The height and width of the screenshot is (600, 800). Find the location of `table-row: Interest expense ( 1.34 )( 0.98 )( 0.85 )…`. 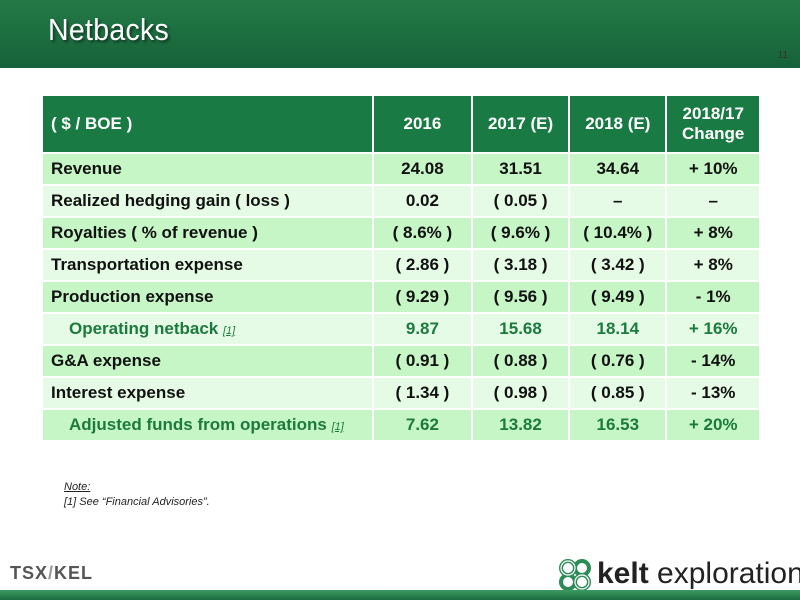

table-row: Interest expense ( 1.34 )( 0.98 )( 0.85 )… is located at coordinates (401, 393).